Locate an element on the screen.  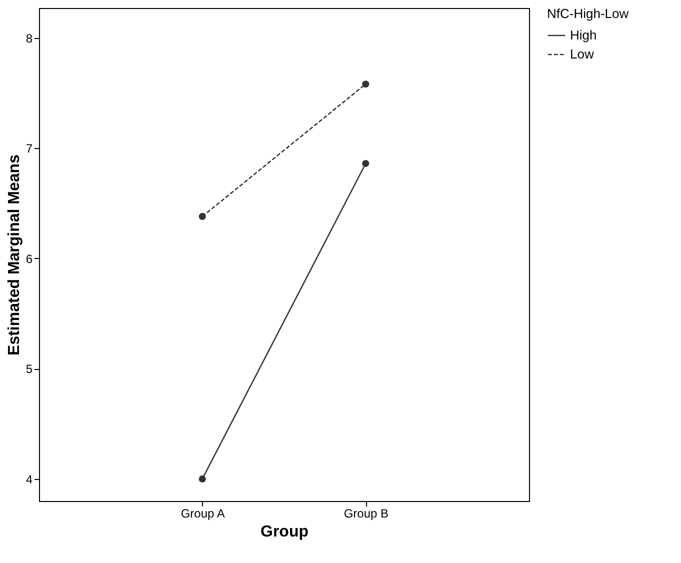
legend-title: NfC-High-Low is located at coordinates (588, 13).